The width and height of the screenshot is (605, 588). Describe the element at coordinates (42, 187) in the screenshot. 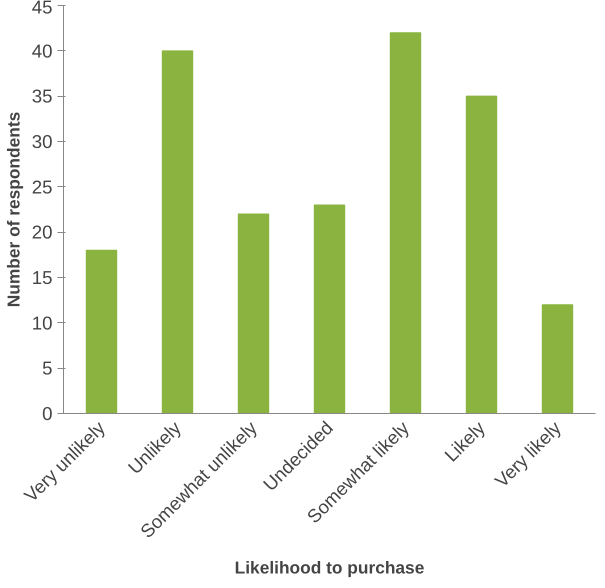

I see `y-tick-label: 25` at that location.